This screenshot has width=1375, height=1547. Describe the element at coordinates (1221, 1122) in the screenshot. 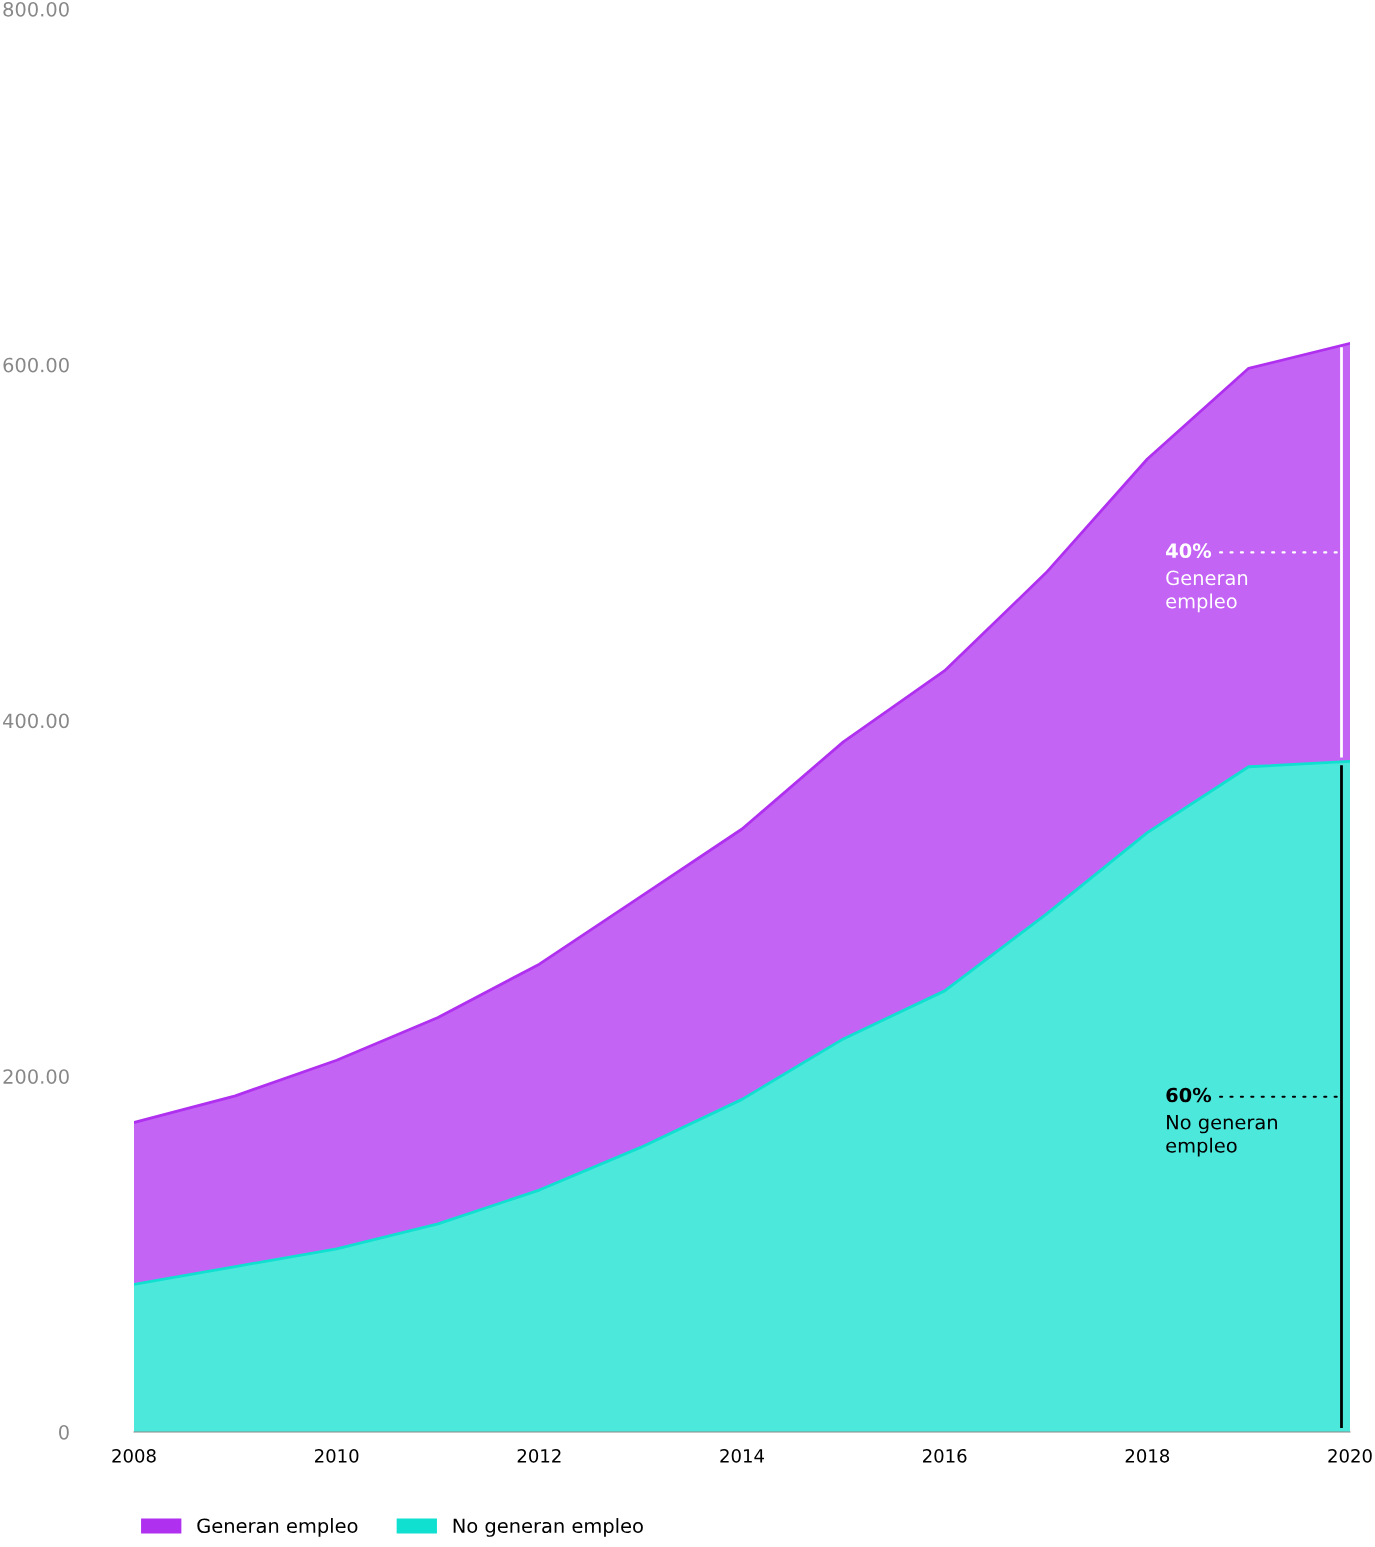

I see `annotation: 60% No generan empleo` at that location.